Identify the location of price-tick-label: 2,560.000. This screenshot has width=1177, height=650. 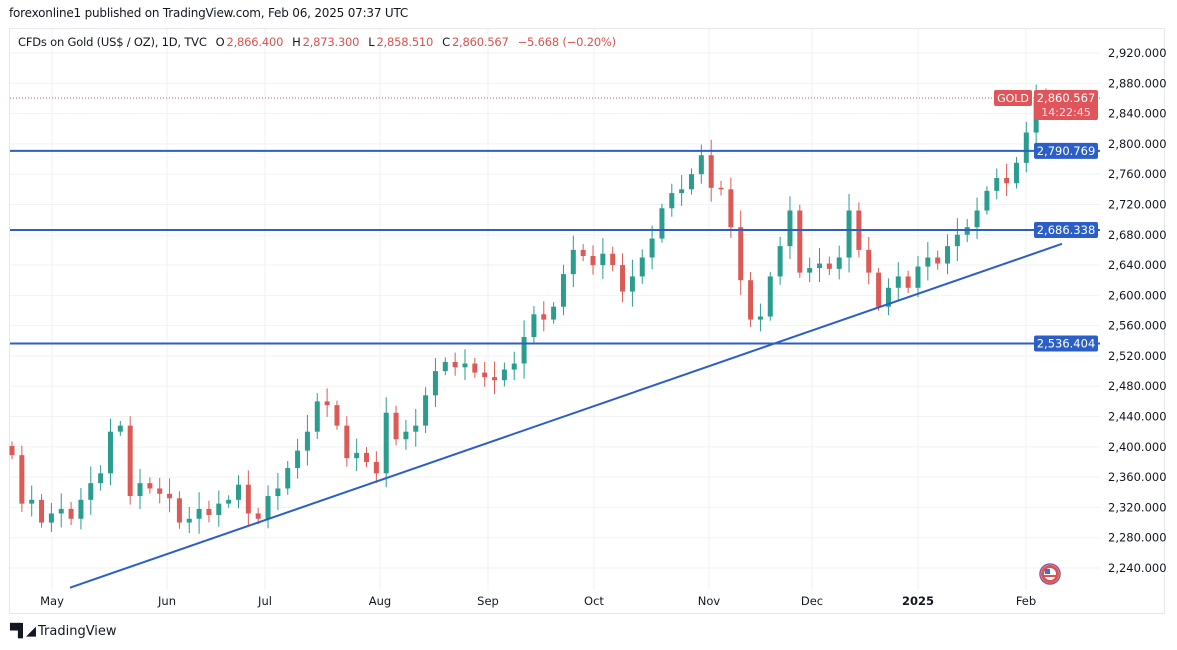
(1137, 326).